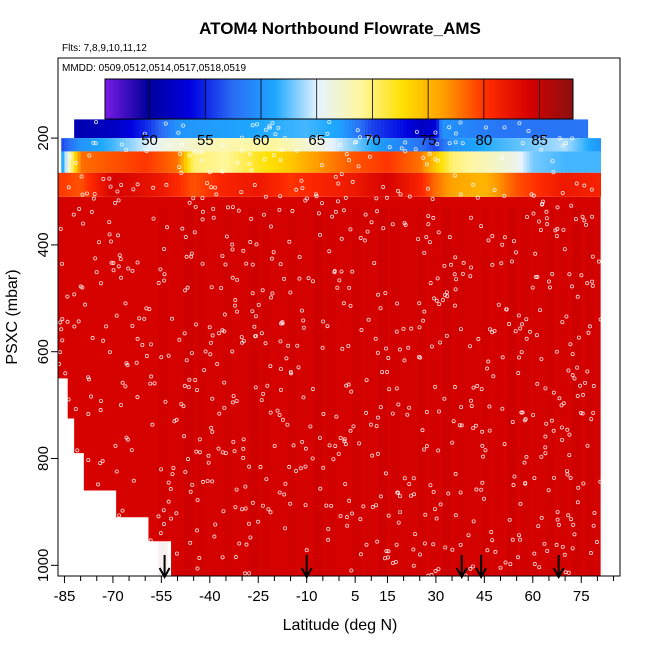 The width and height of the screenshot is (650, 650). Describe the element at coordinates (484, 596) in the screenshot. I see `x-tick-label: 45` at that location.